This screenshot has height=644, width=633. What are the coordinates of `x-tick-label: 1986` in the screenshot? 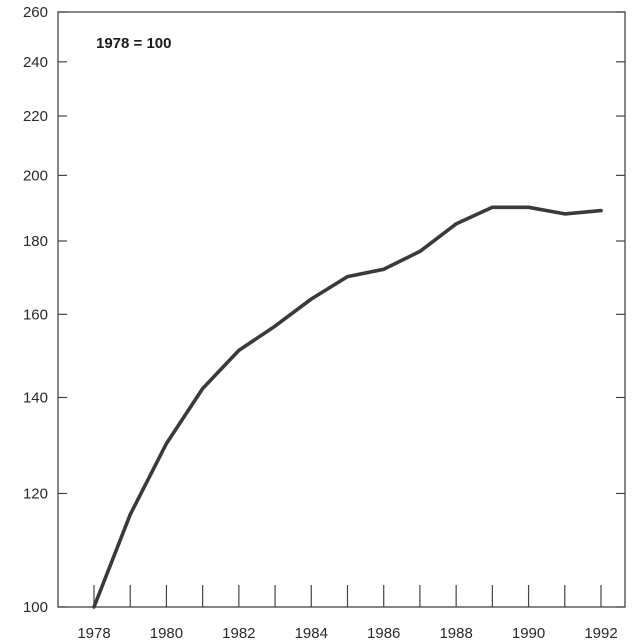 It's located at (383, 633).